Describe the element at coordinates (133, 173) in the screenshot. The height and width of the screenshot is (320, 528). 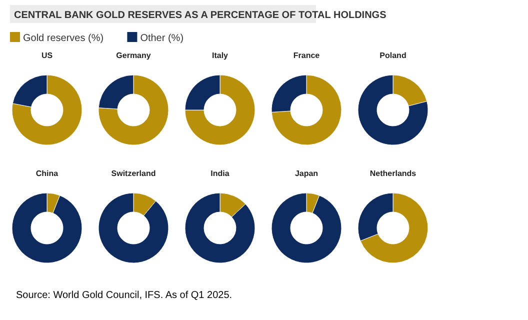
I see `chart-title: Switzerland` at that location.